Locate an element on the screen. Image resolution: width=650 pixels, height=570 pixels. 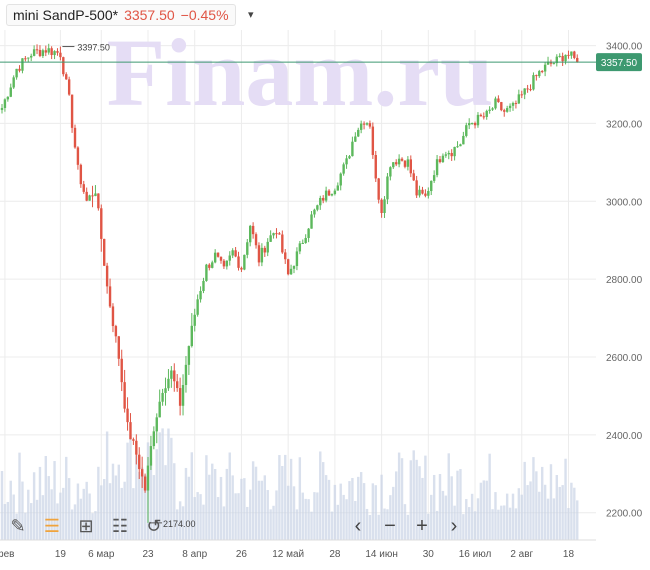
zoom-in-icon: + is located at coordinates (422, 525).